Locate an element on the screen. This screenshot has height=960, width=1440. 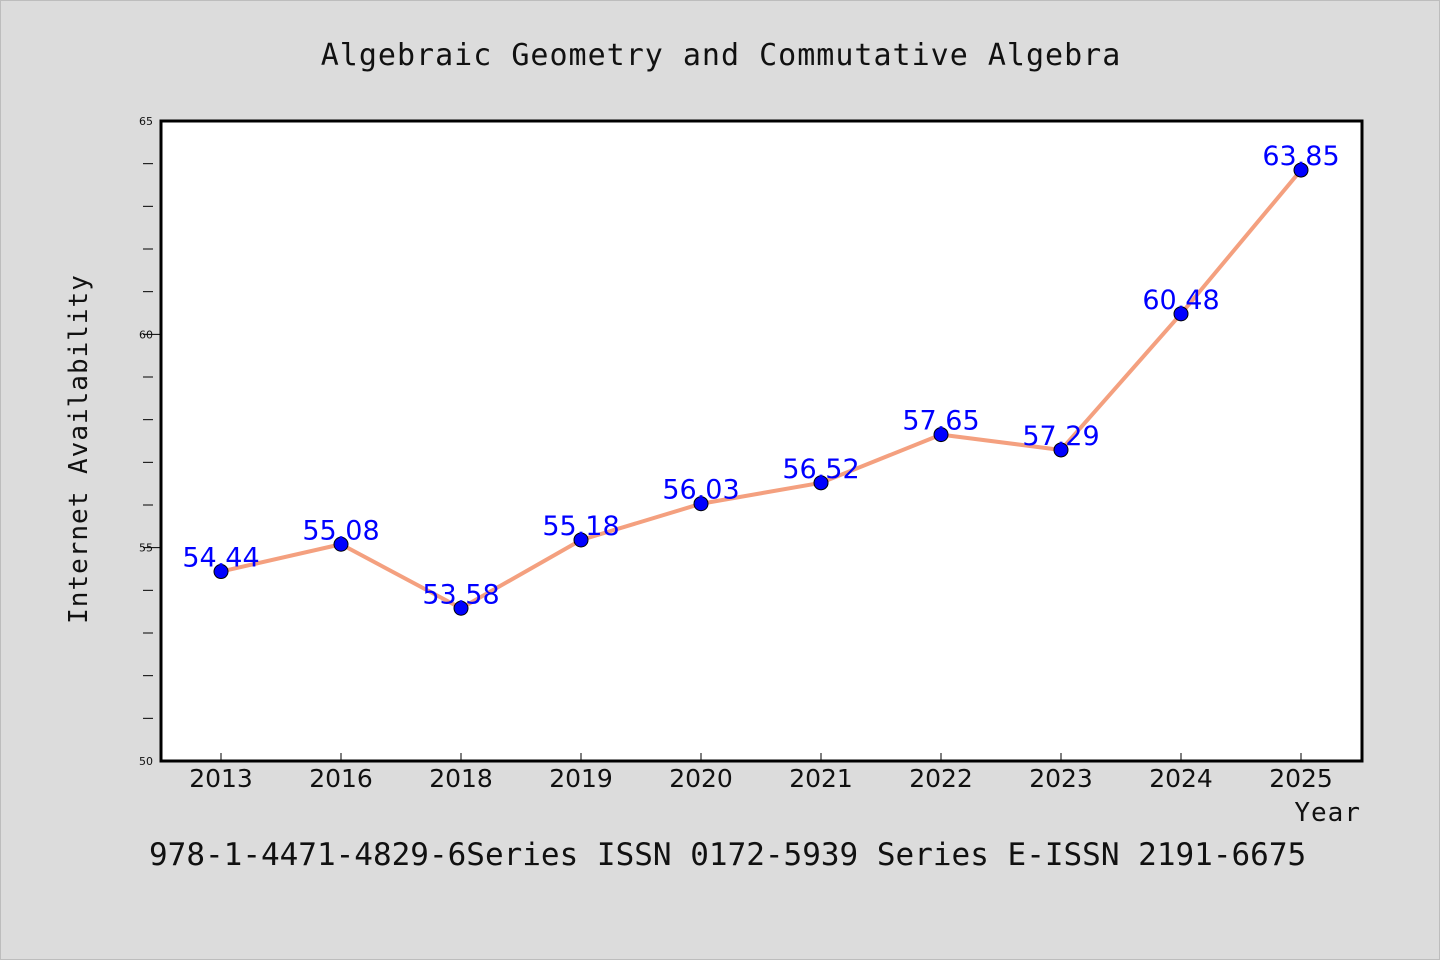
y-tick-label: 60 is located at coordinates (146, 334).